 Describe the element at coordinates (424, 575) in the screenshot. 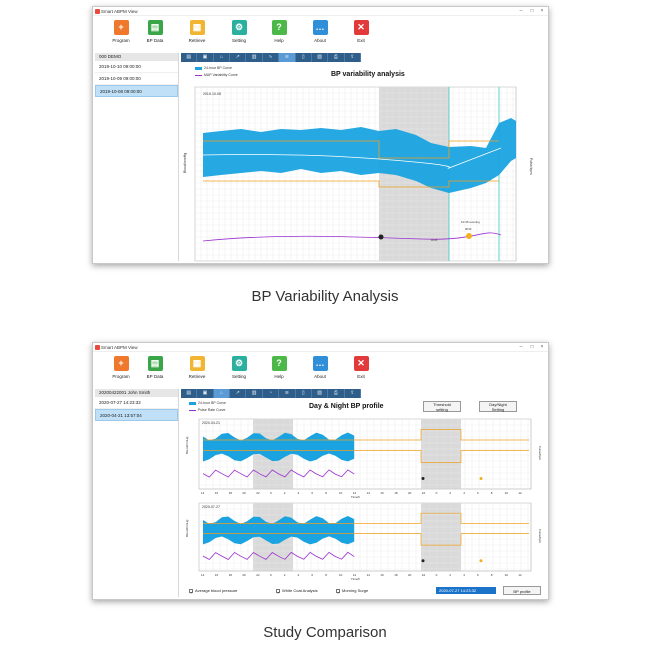

I see `x-tick-label: 22` at that location.